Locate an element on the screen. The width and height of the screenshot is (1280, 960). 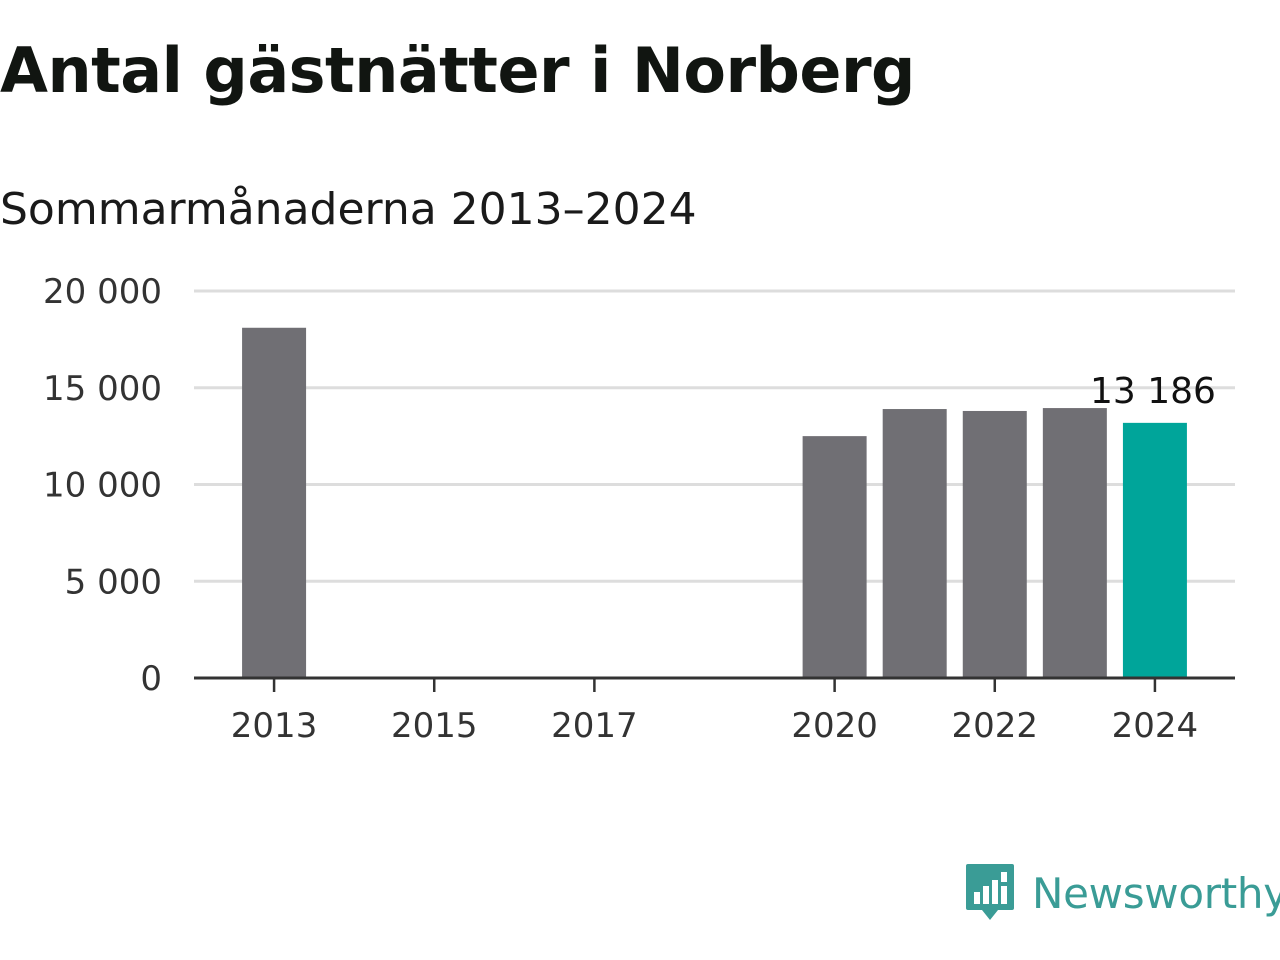
chart-subtitle: Sommarmånaderna 2013–2024 is located at coordinates (348, 209).